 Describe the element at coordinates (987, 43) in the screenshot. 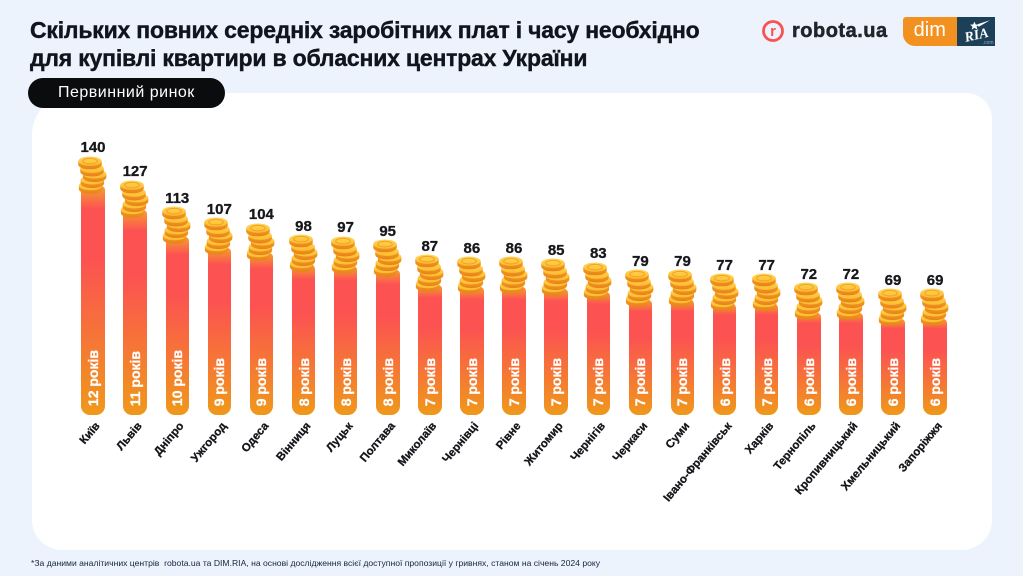

I see `svg-text: .com` at that location.